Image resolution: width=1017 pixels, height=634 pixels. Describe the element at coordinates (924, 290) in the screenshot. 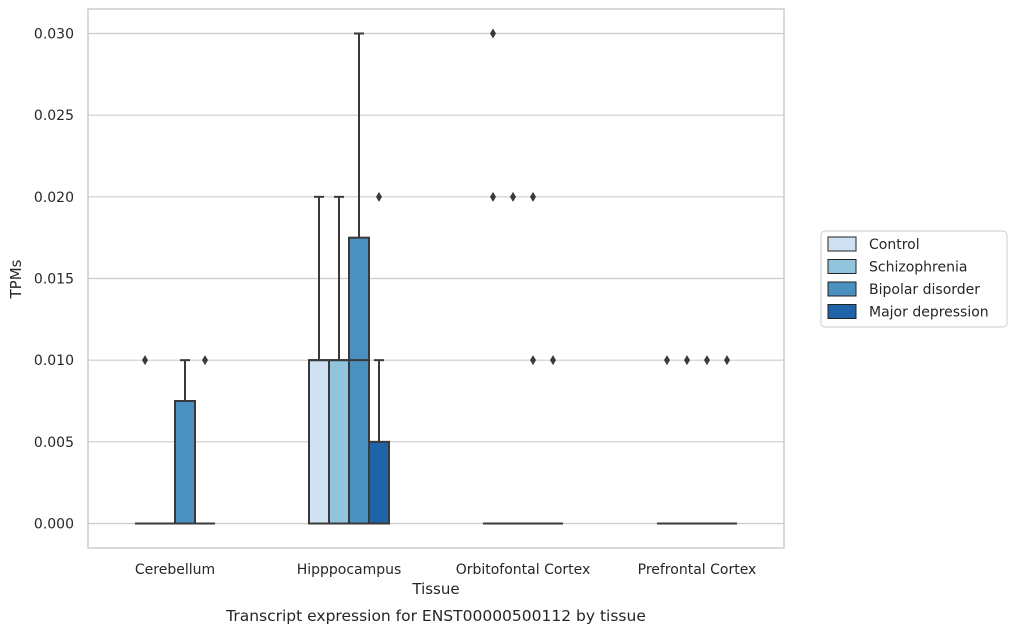

I see `legend-label: Bipolar disorder` at that location.